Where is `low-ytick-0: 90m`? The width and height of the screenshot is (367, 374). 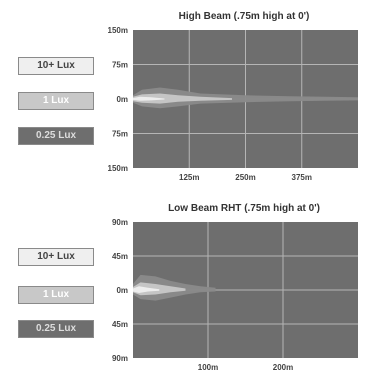
low-ytick-0: 90m is located at coordinates (120, 222).